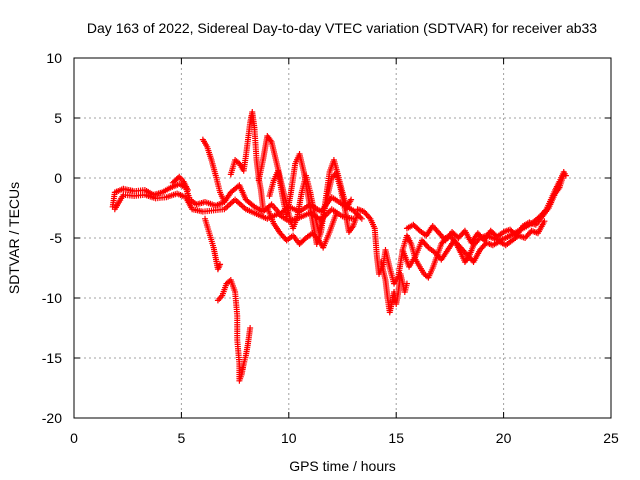 The height and width of the screenshot is (480, 640). I want to click on y-tick-label: -5, so click(56, 238).